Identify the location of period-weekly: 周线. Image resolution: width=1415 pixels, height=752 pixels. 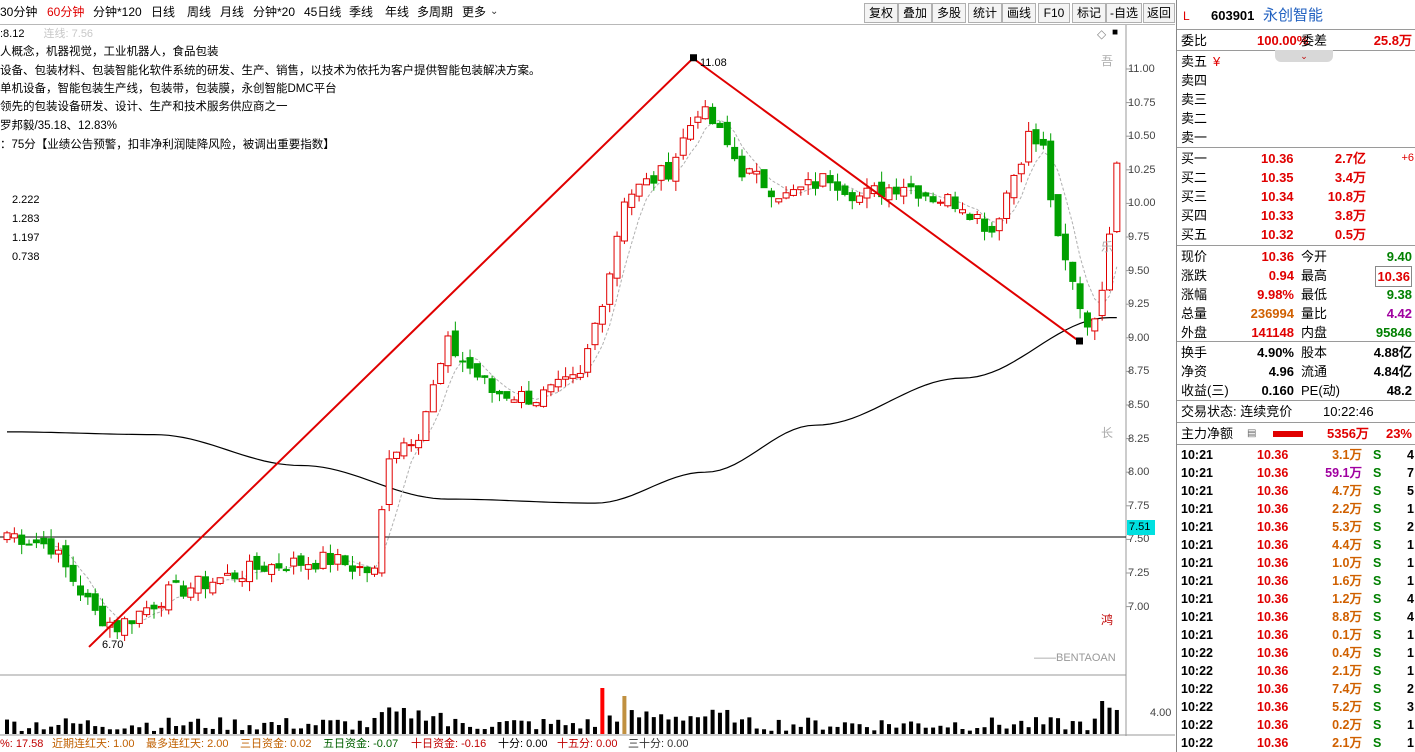
(199, 12).